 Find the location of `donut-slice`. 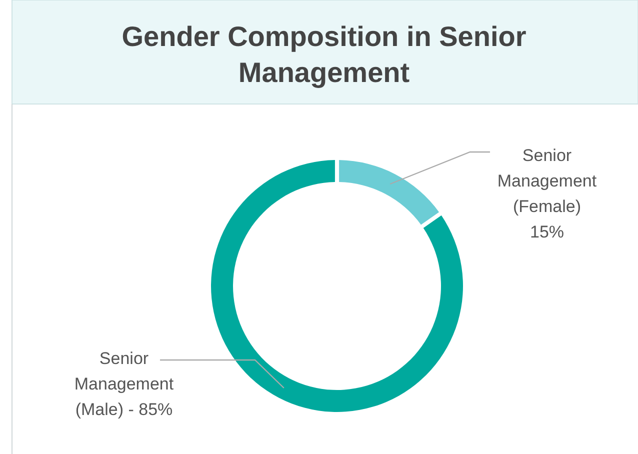

donut-slice is located at coordinates (389, 192).